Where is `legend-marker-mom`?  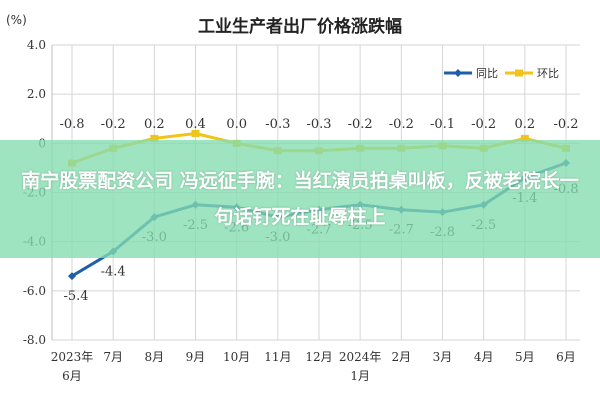
legend-marker-mom is located at coordinates (519, 73).